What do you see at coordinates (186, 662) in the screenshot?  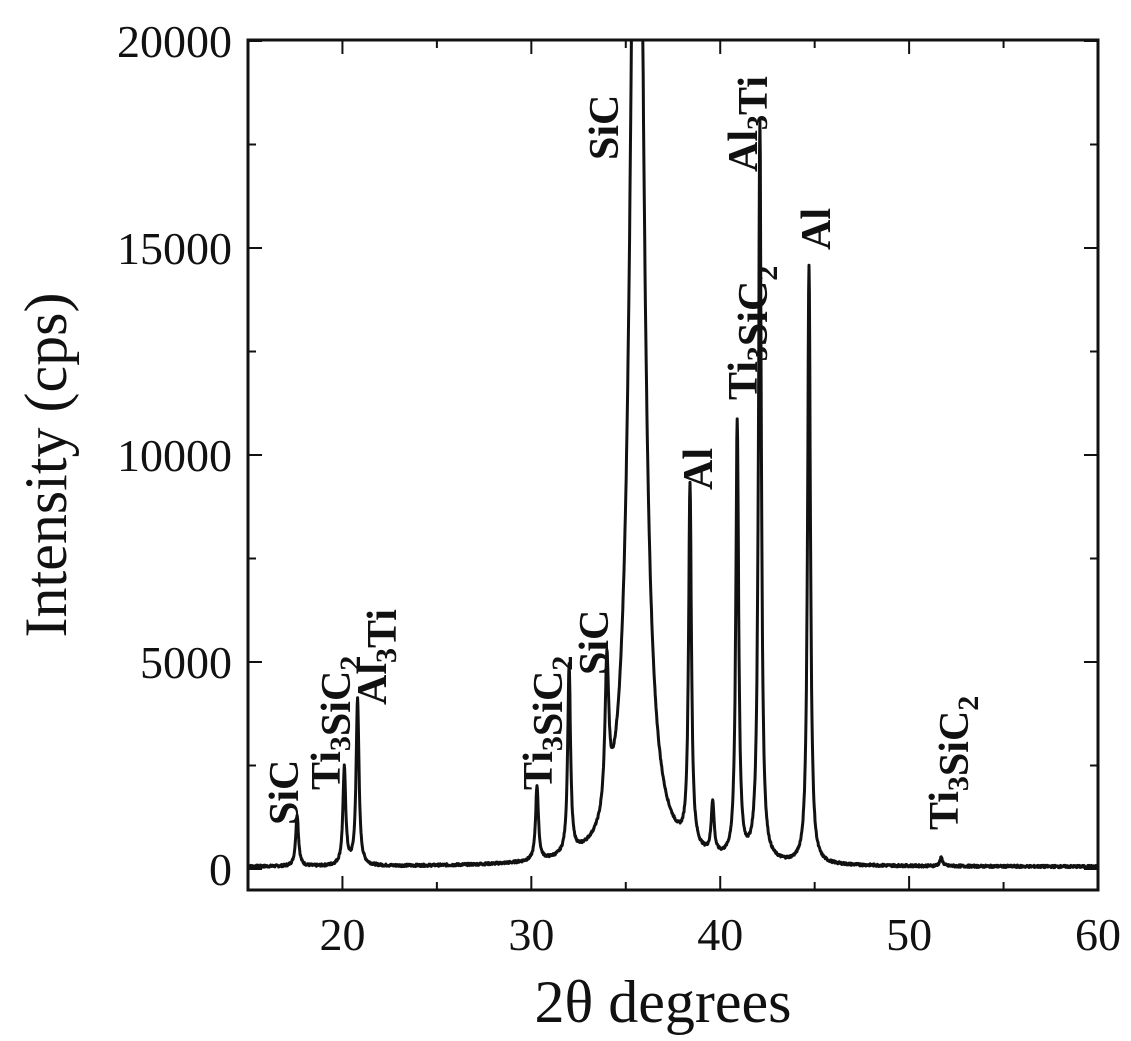 I see `y-tick-label: 5000` at bounding box center [186, 662].